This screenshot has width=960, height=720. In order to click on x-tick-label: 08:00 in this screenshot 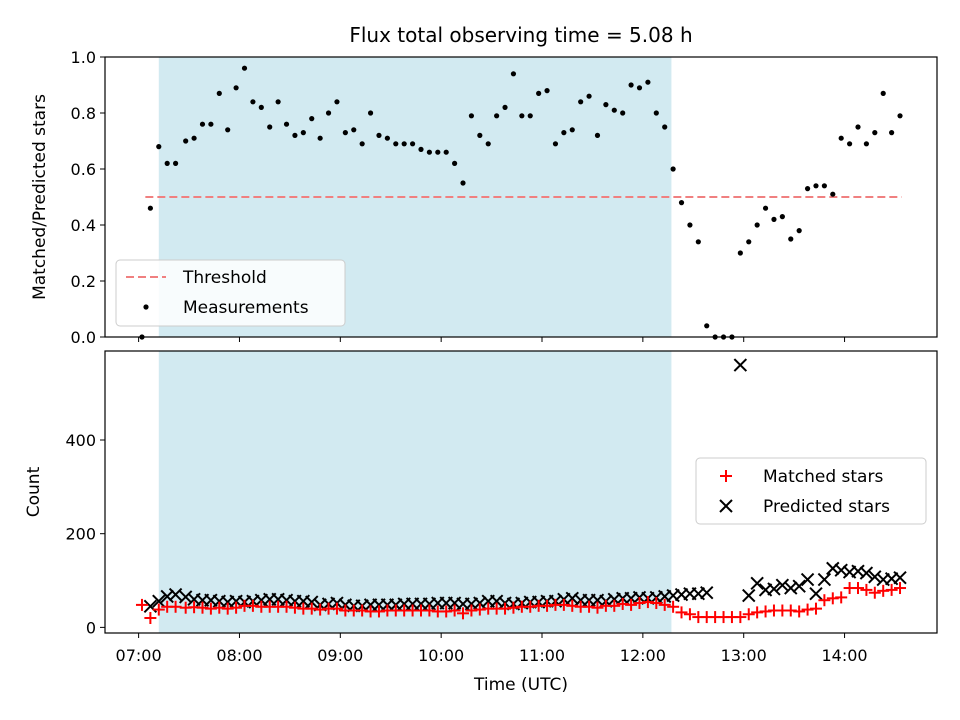, I will do `click(239, 655)`.